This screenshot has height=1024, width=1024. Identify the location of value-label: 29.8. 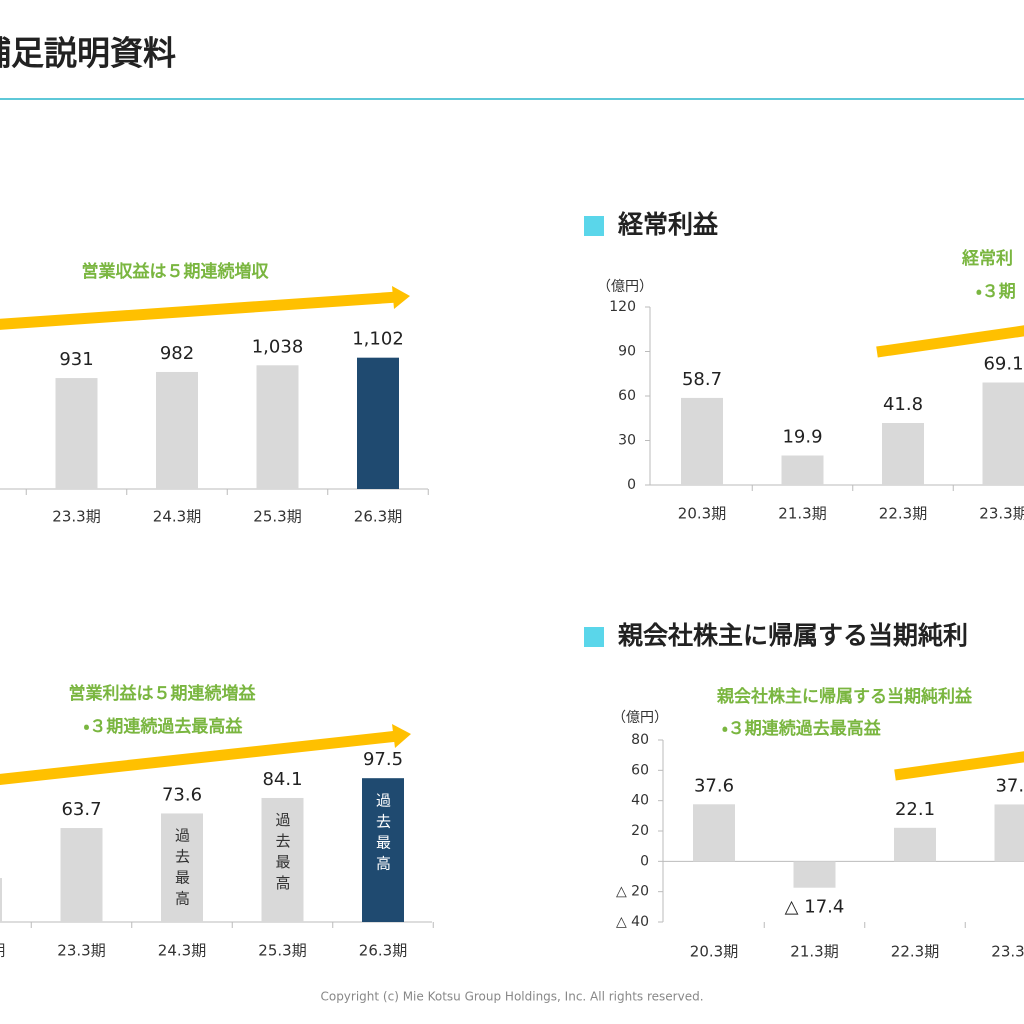
(0, 859).